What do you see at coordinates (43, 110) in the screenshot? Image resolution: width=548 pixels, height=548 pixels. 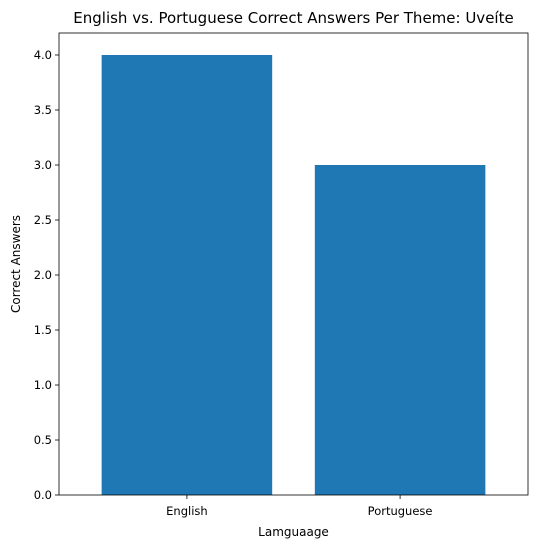 I see `y-tick-label: 3.5` at bounding box center [43, 110].